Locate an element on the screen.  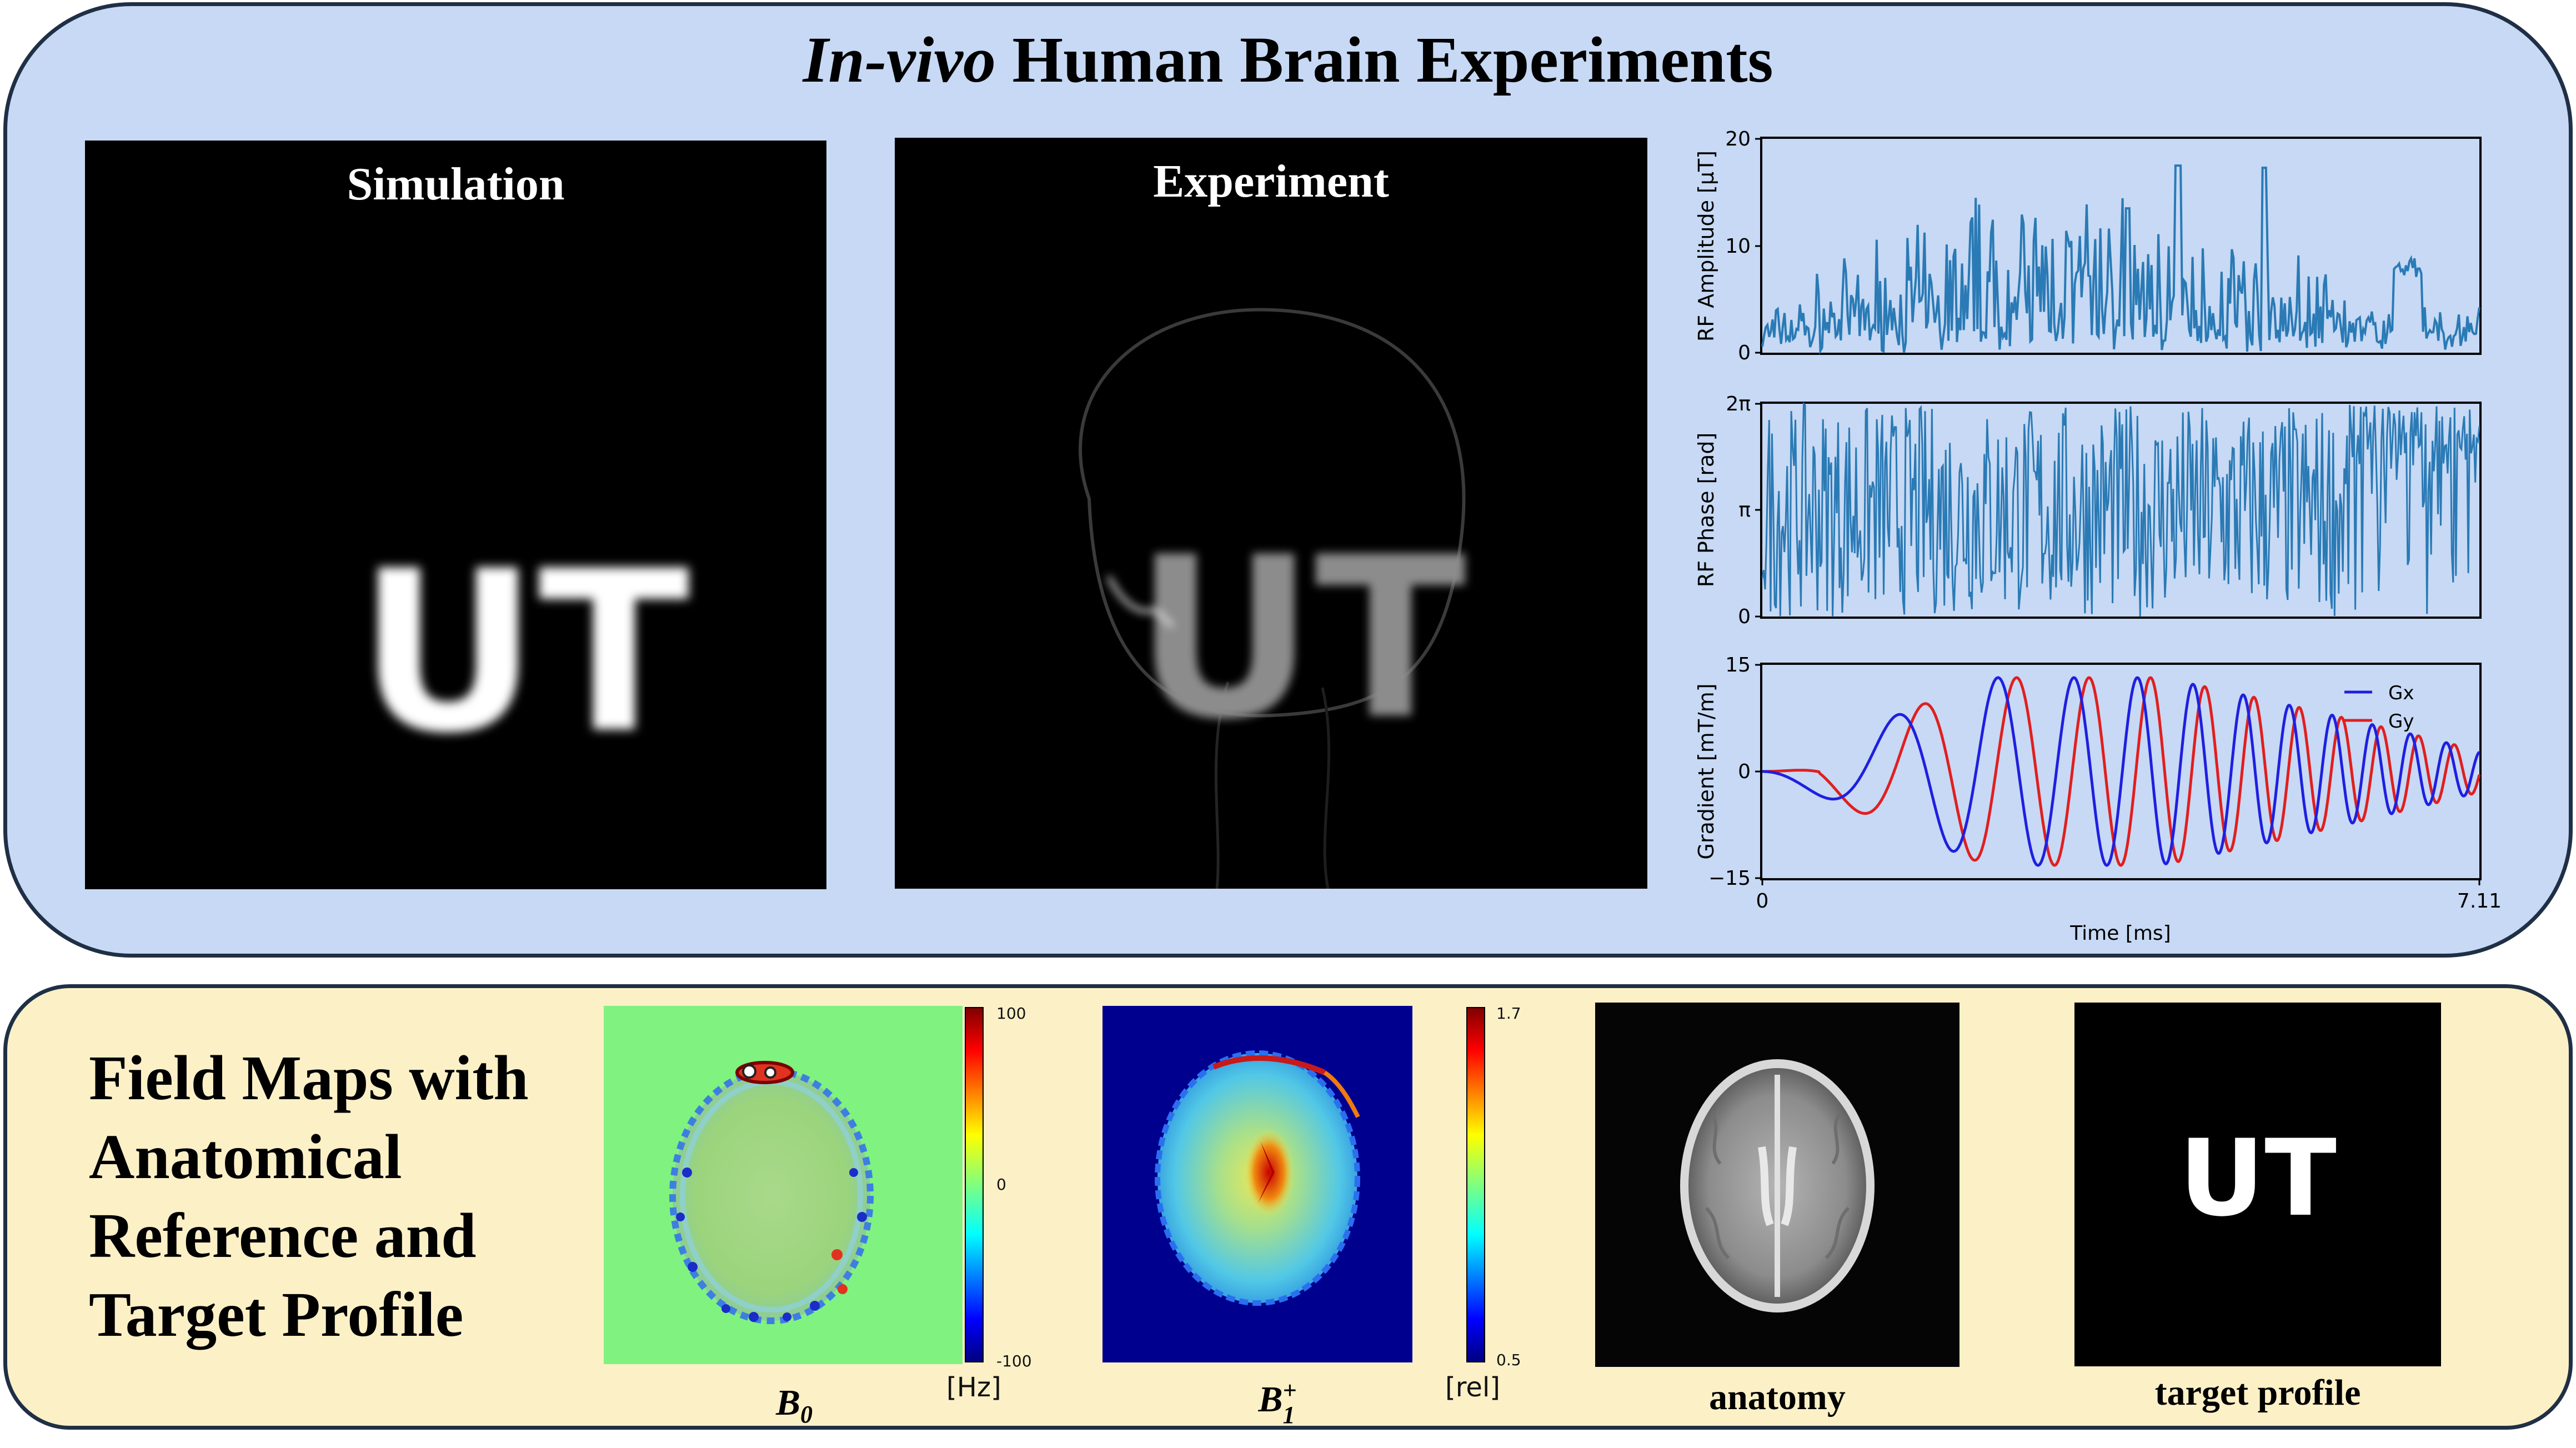
gradient-legend: Gx Gy is located at coordinates (2379, 707).